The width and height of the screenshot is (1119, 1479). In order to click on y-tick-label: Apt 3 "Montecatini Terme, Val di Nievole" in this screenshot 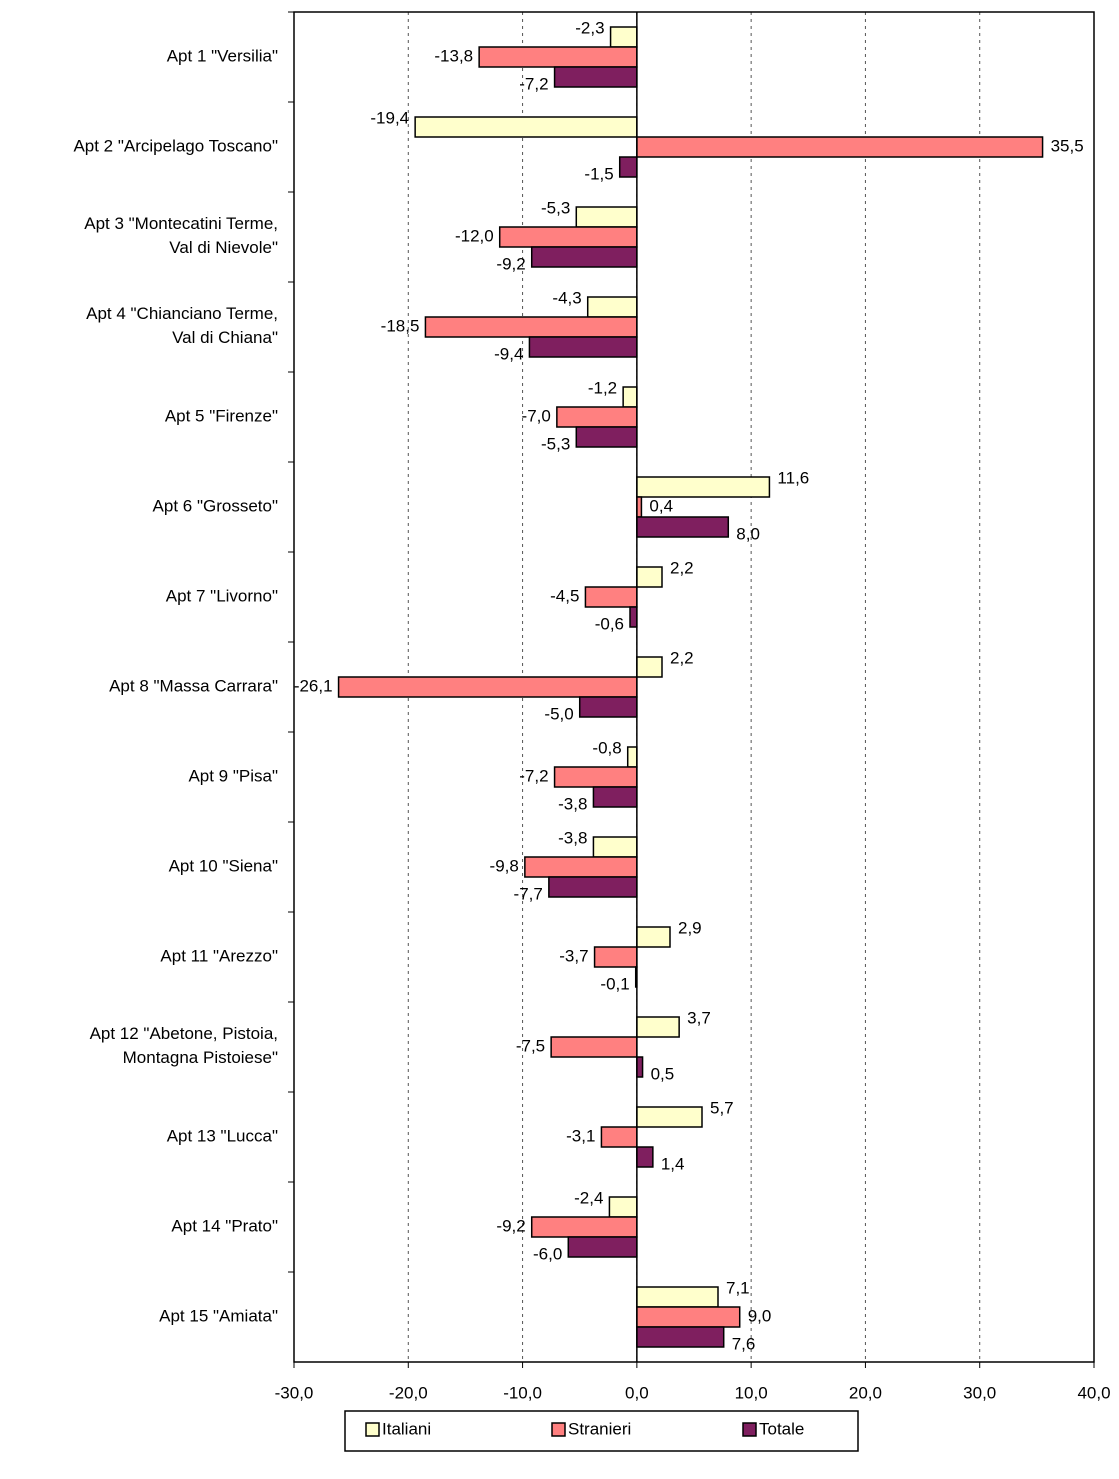, I will do `click(181, 235)`.